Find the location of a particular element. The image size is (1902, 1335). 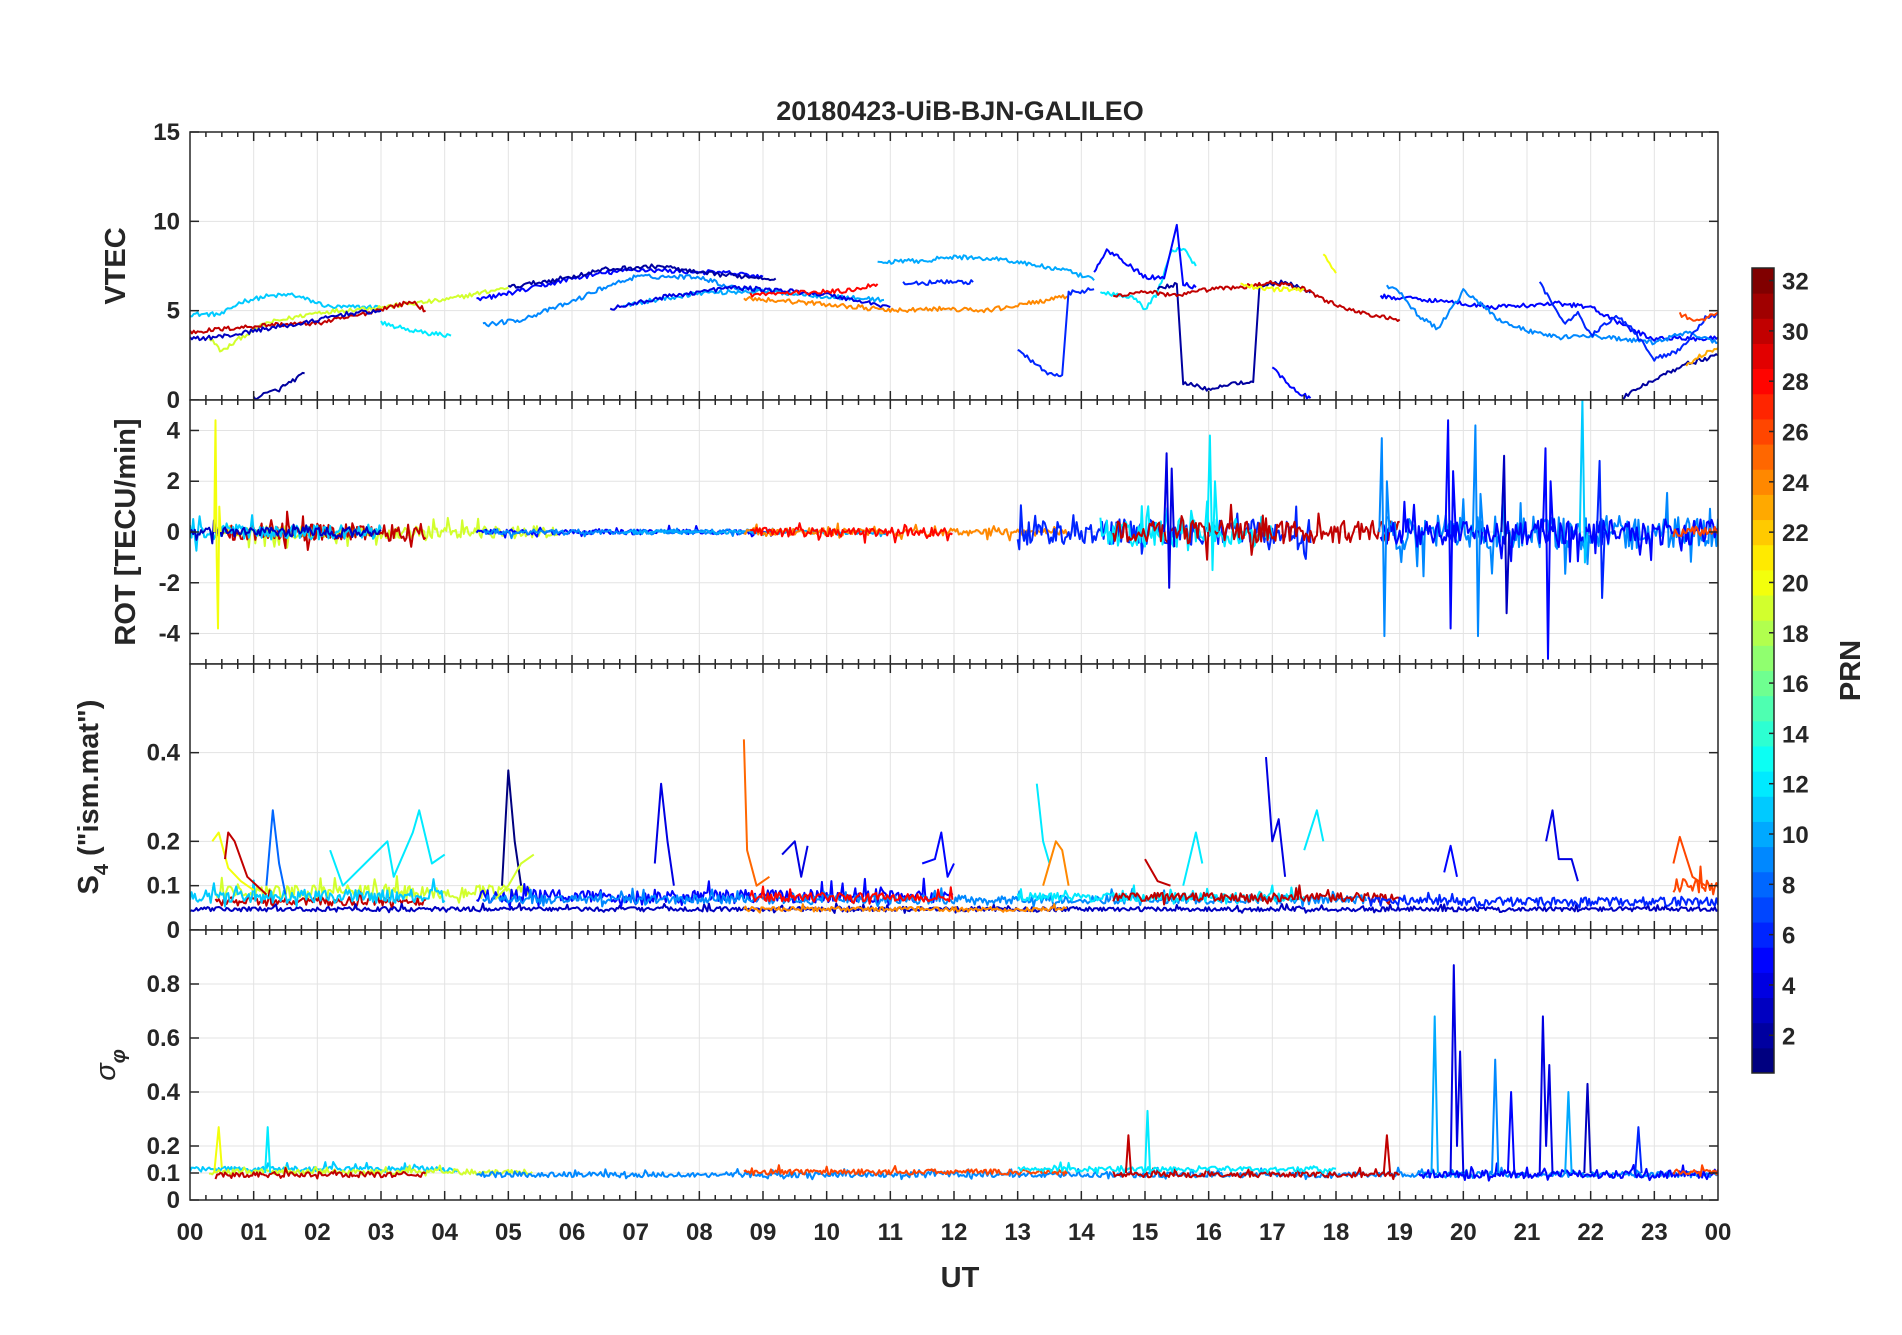

y-tick-label: 0.2 is located at coordinates (163, 841).